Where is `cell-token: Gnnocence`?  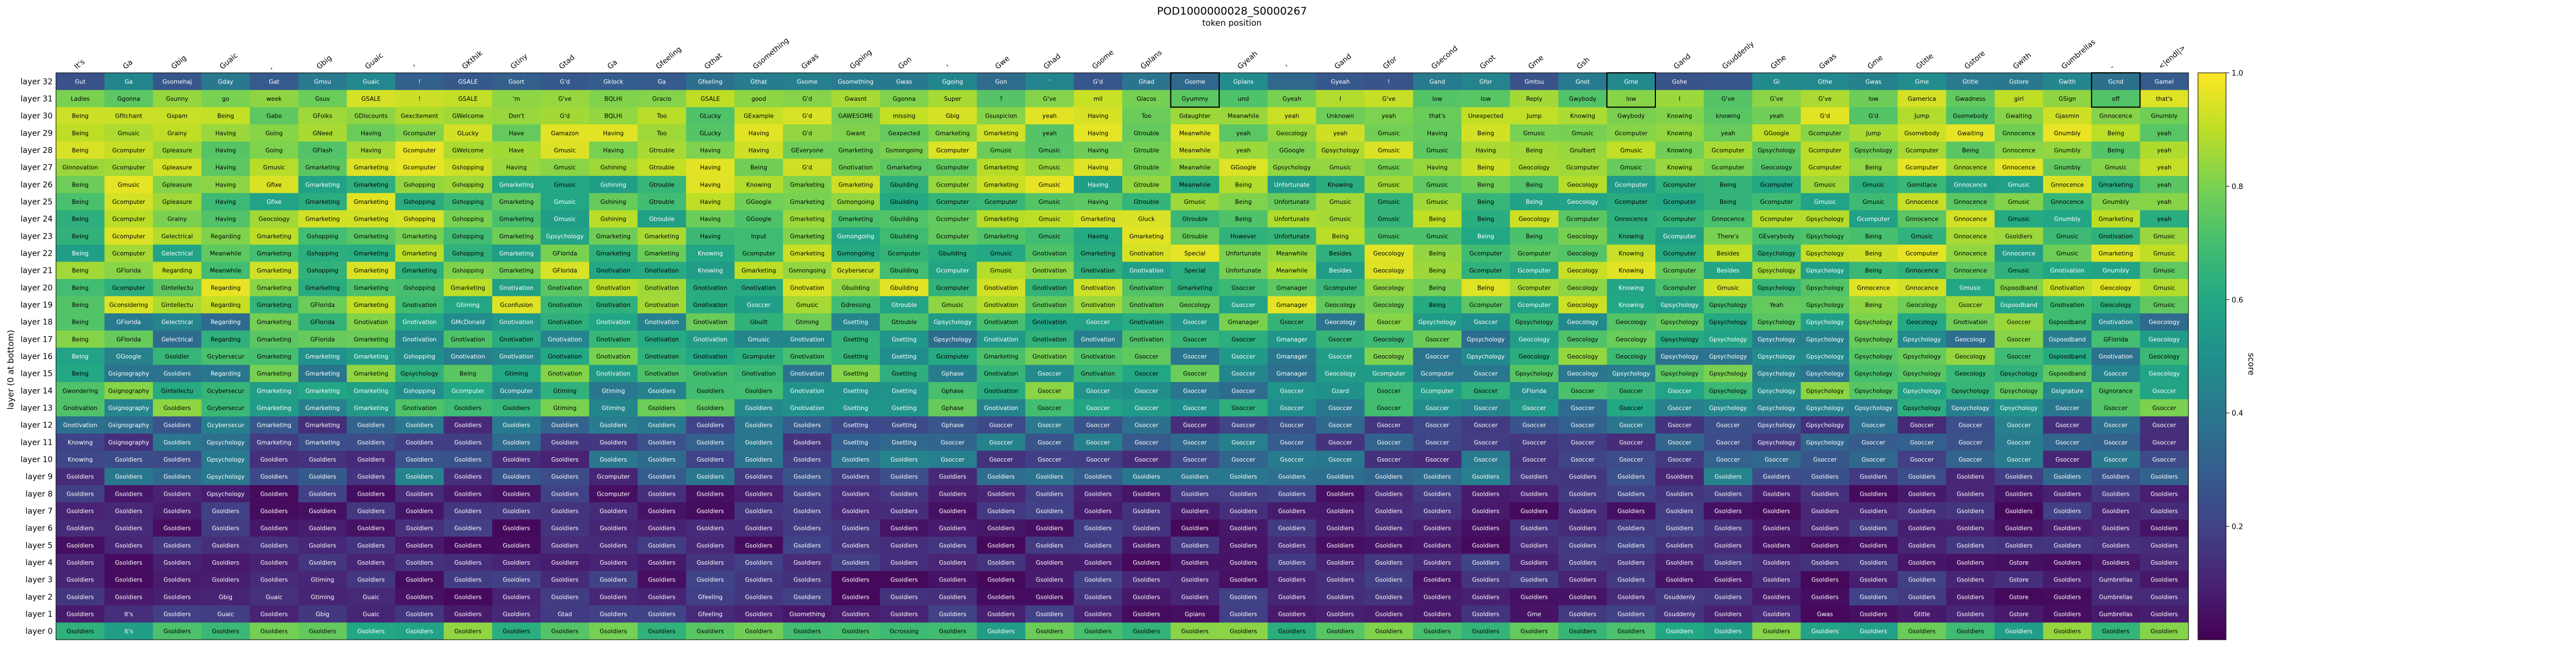 cell-token: Gnnocence is located at coordinates (2020, 133).